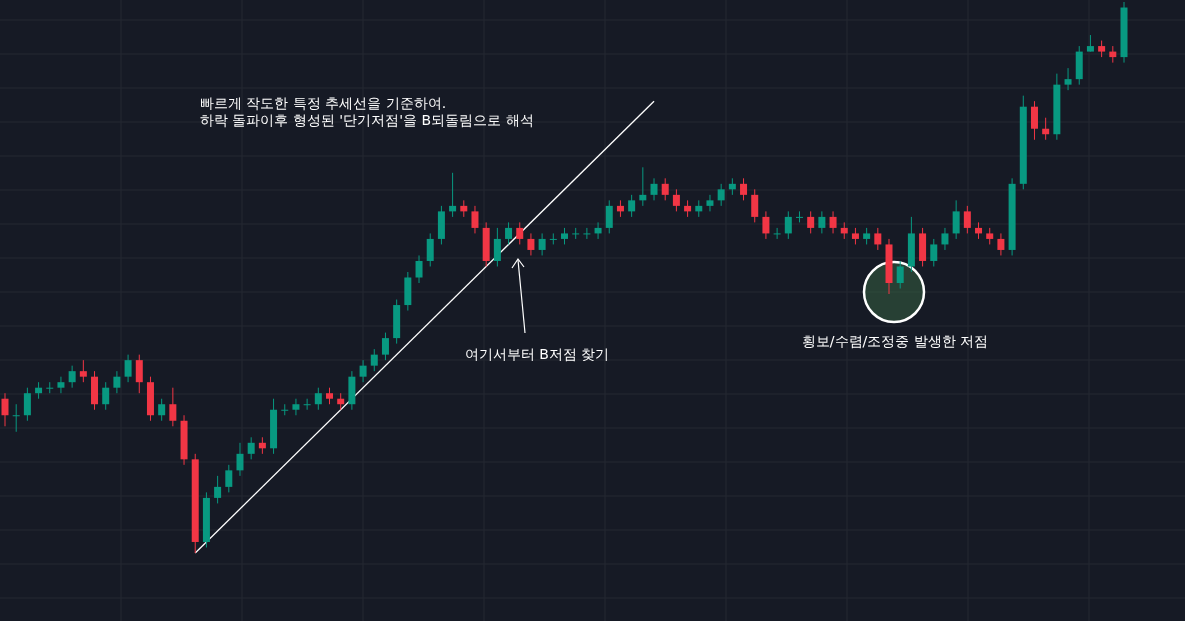 This screenshot has width=1185, height=621. Describe the element at coordinates (537, 354) in the screenshot. I see `annotation: 여기서부터 B저점 찾기` at that location.